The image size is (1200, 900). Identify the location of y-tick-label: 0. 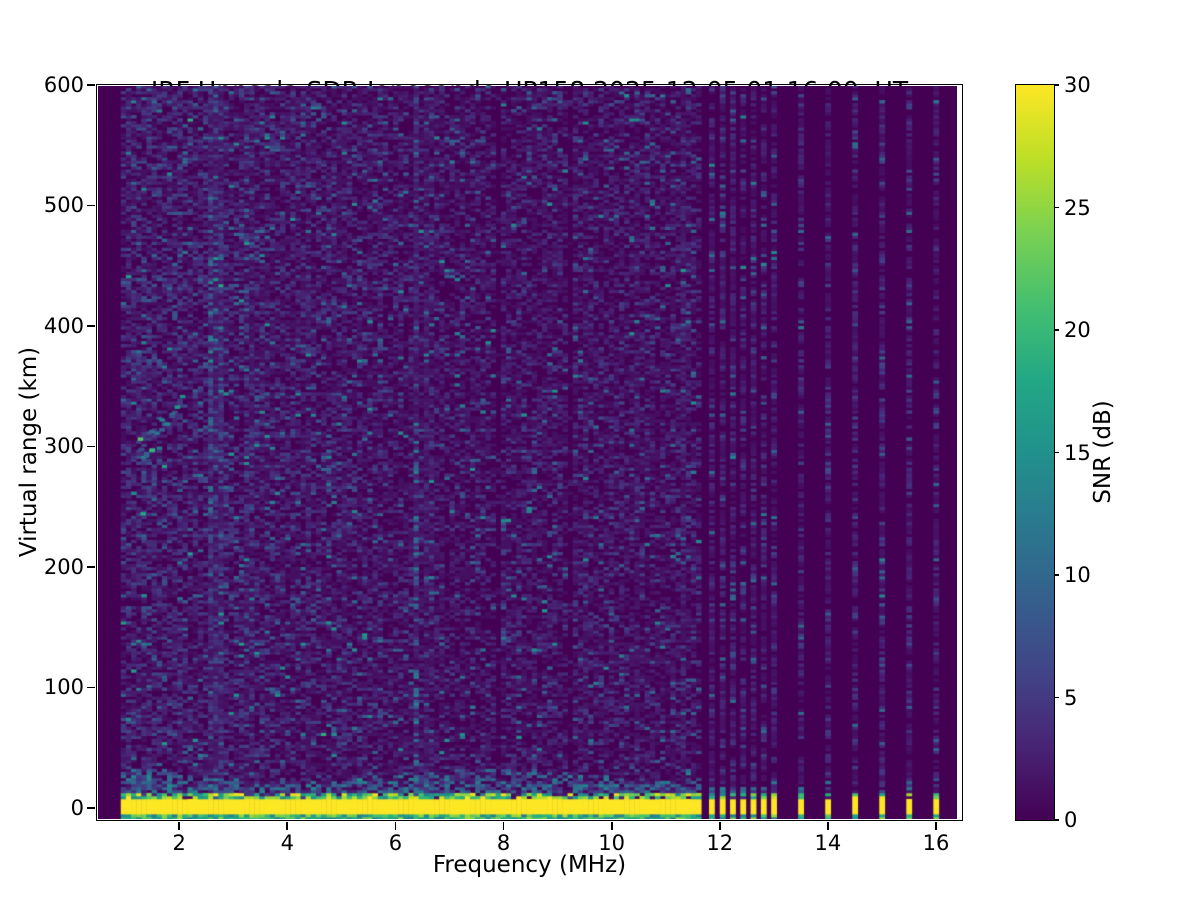
(77, 807).